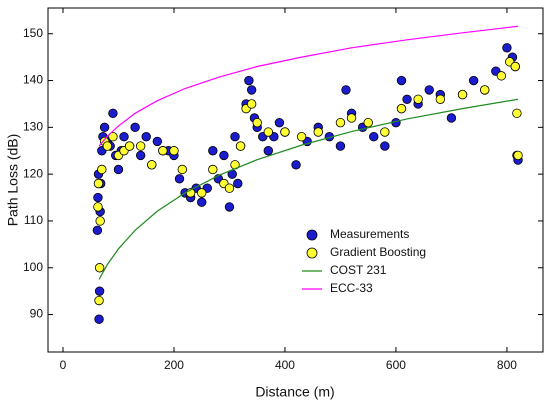 Image resolution: width=550 pixels, height=407 pixels. What do you see at coordinates (37, 314) in the screenshot?
I see `y-tick-label: 90` at bounding box center [37, 314].